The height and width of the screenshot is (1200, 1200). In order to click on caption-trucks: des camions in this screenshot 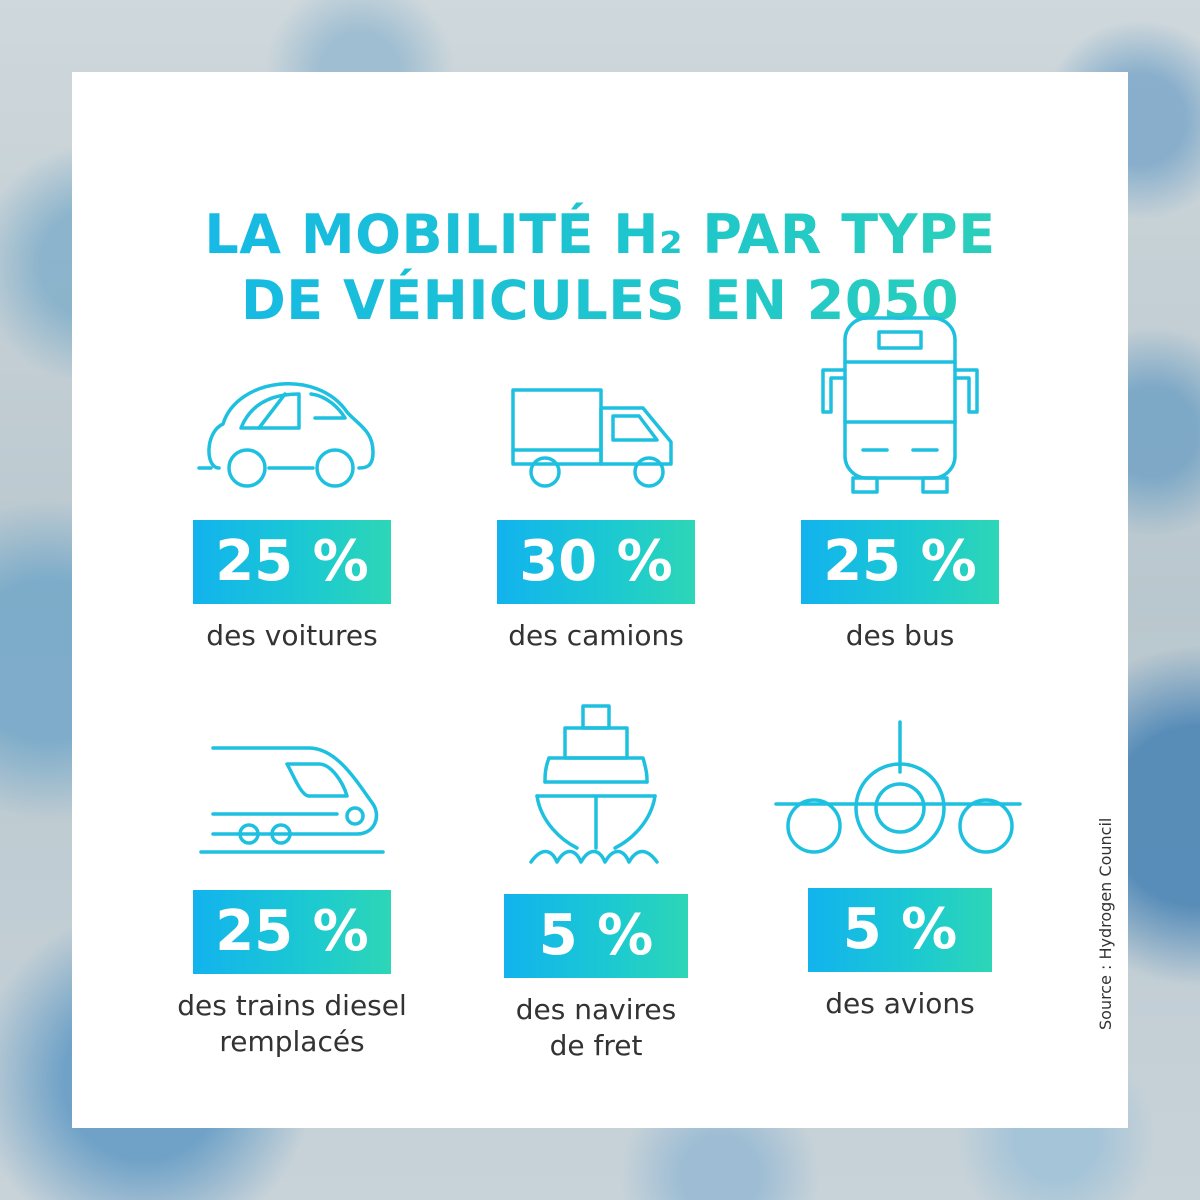, I will do `click(596, 636)`.